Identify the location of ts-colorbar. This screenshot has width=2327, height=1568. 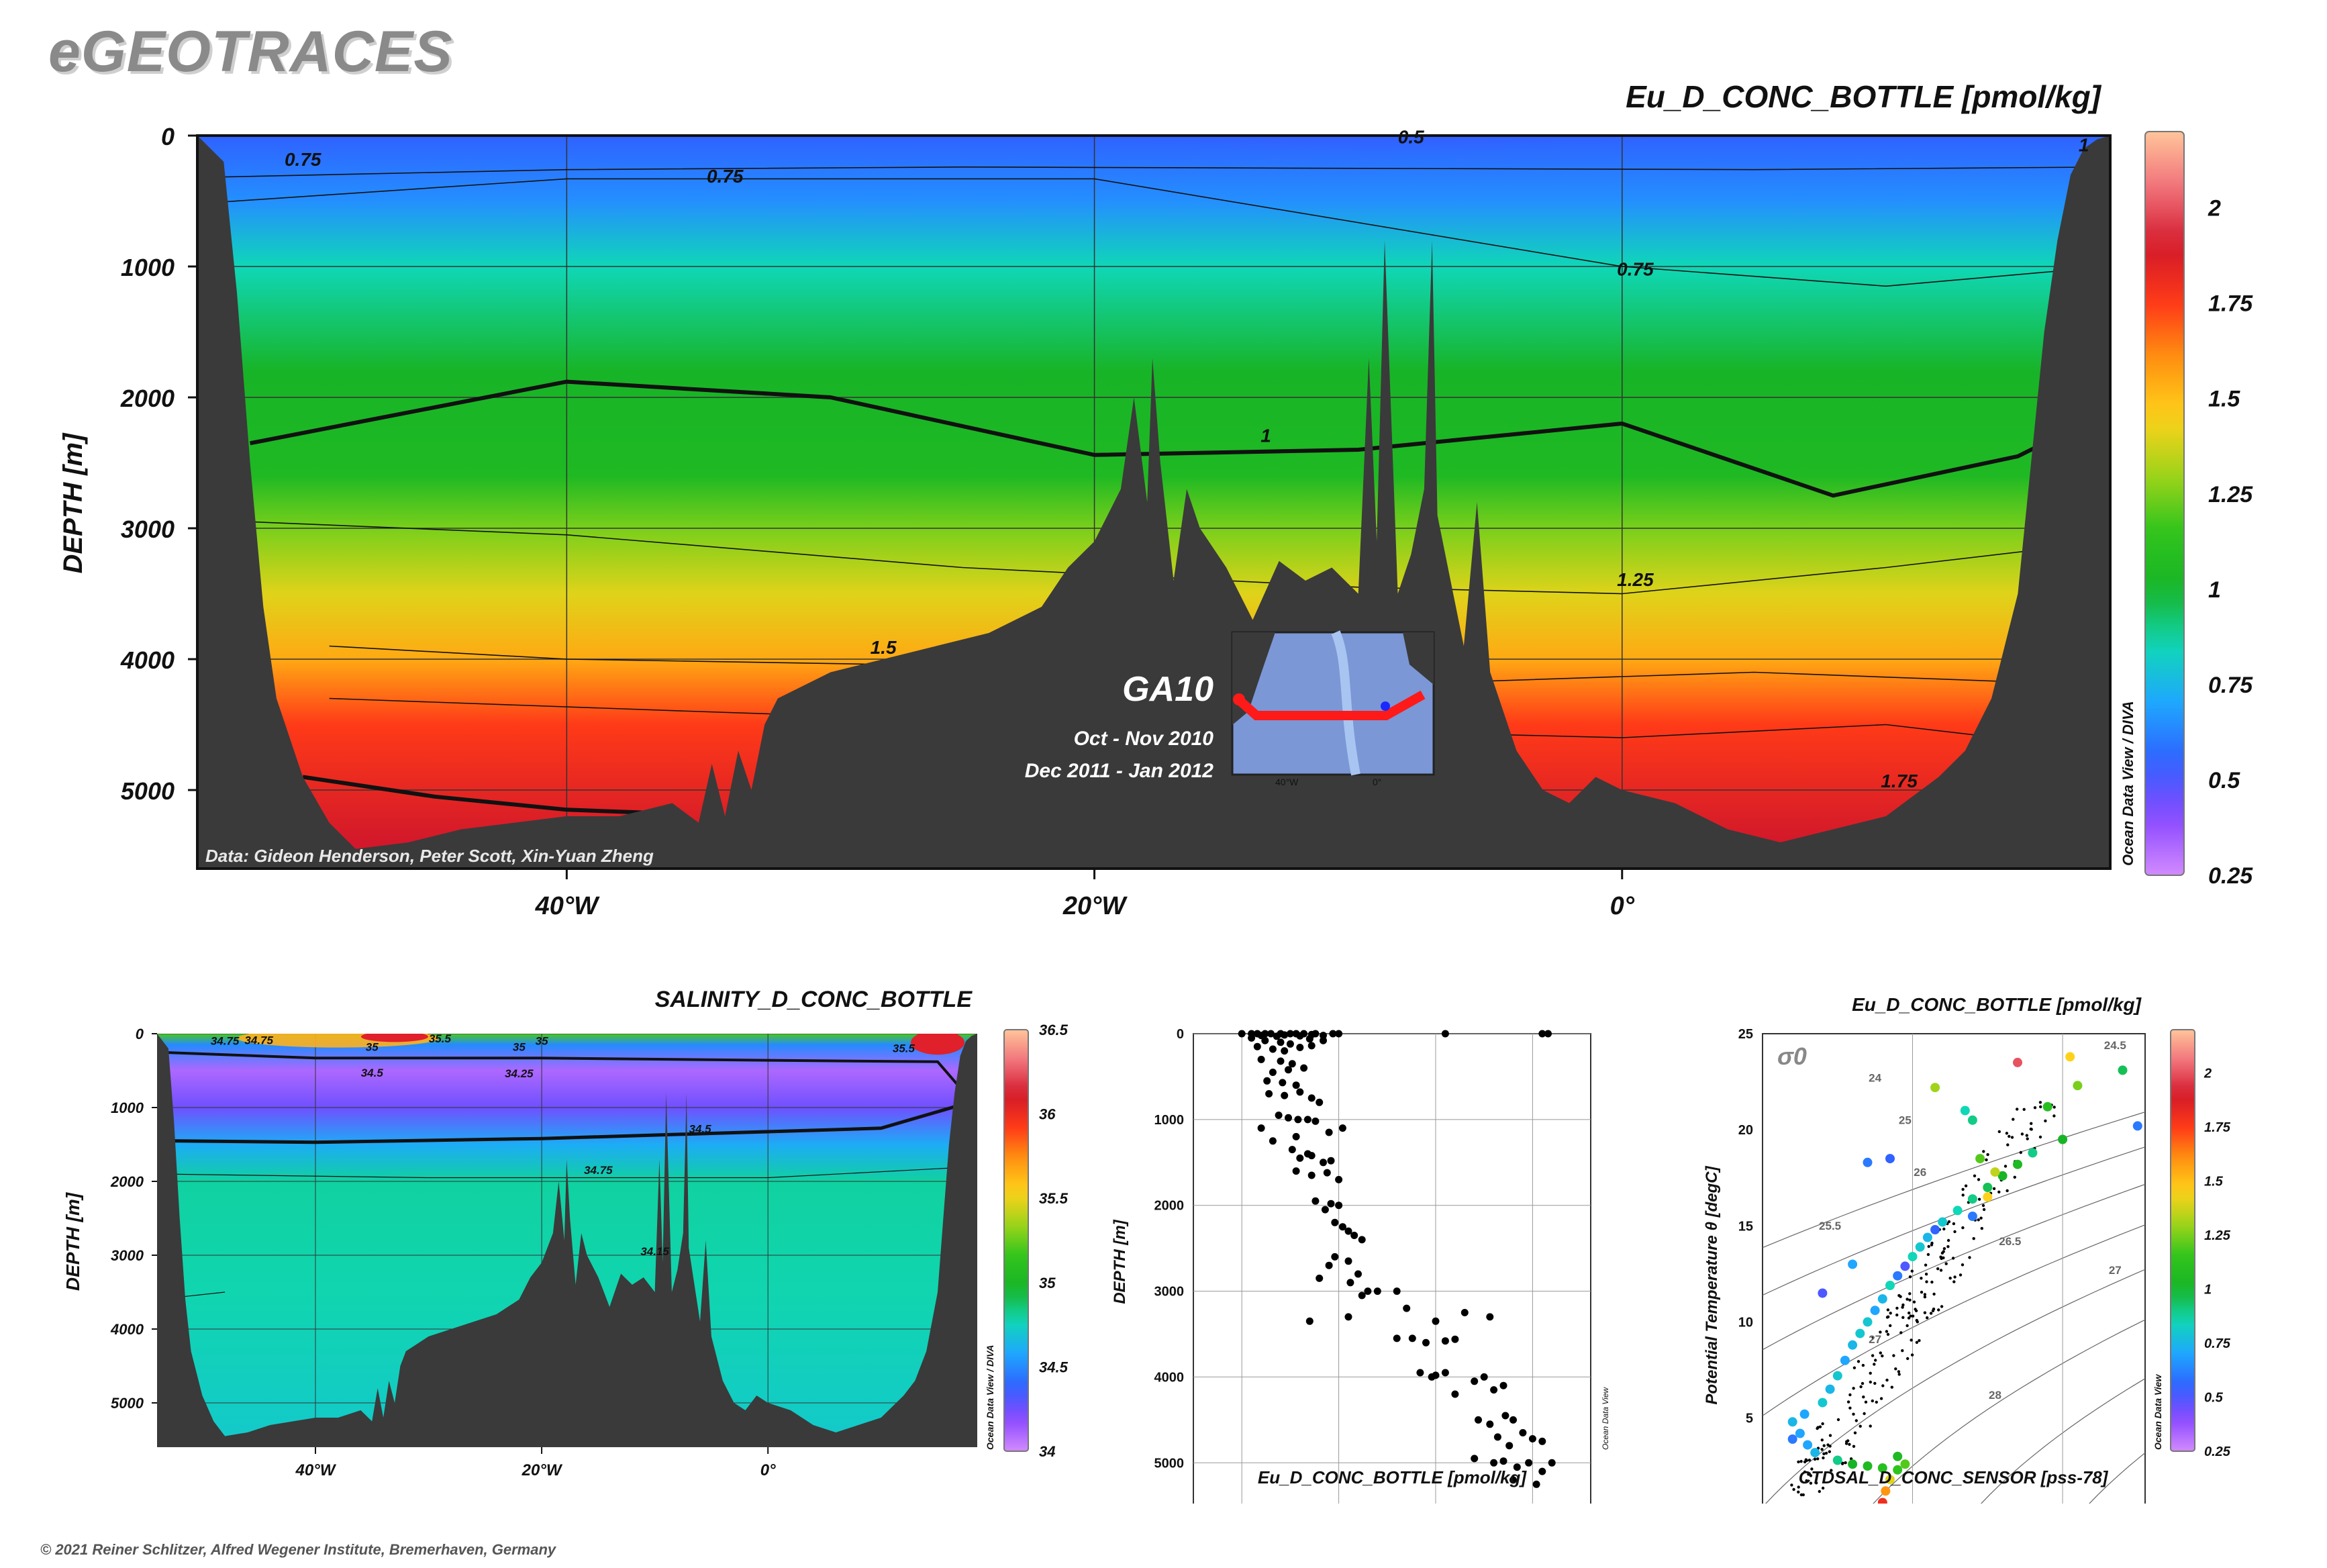
(2182, 1240).